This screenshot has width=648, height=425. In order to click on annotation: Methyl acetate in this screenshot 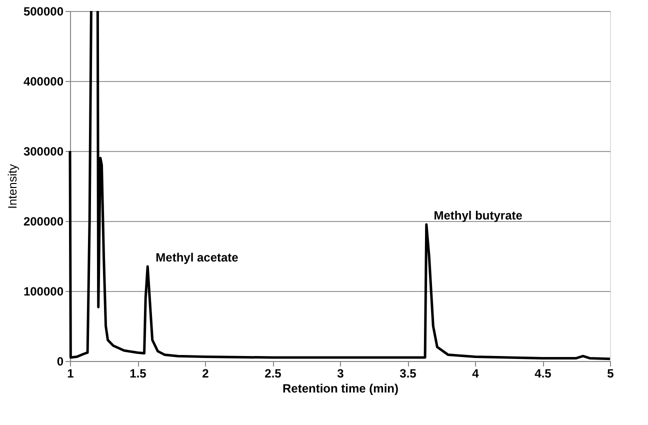, I will do `click(197, 257)`.